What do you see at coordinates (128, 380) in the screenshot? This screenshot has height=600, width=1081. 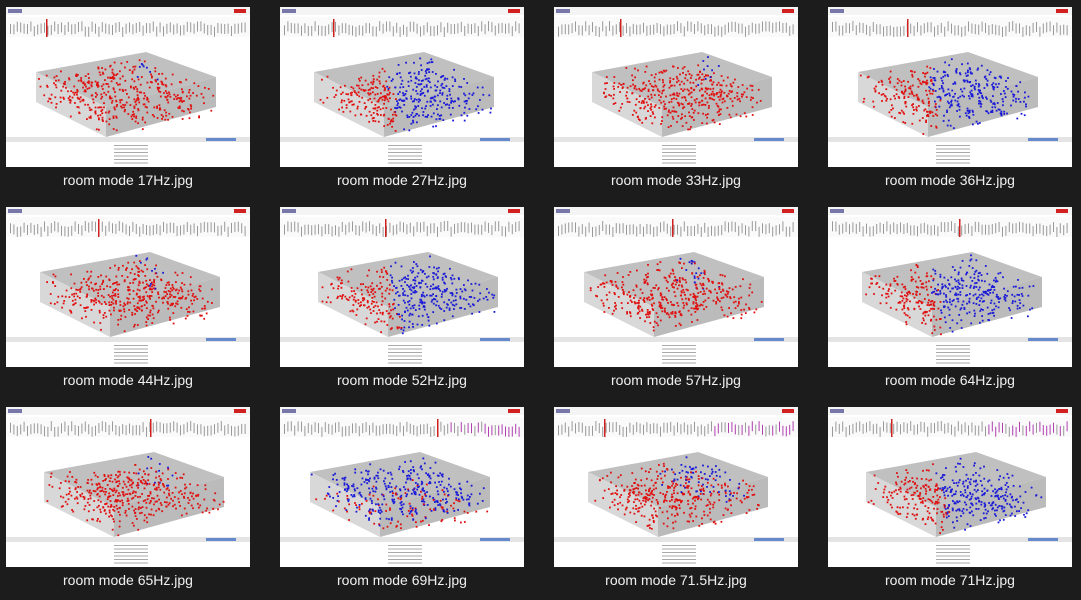 I see `file-name: room mode 44Hz.jpg` at bounding box center [128, 380].